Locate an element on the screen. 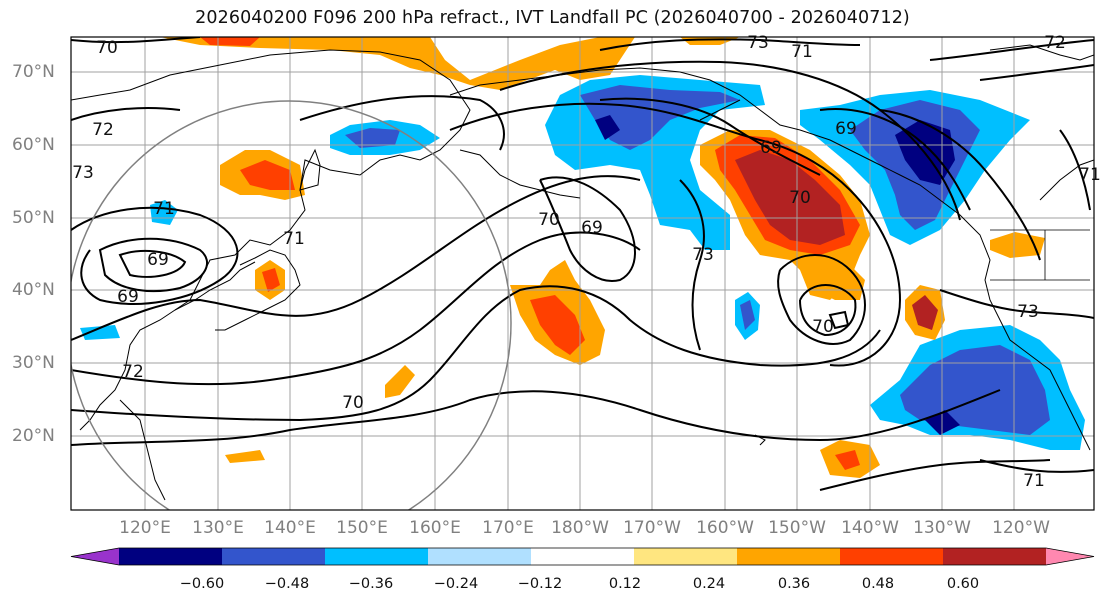 This screenshot has width=1105, height=604. lat-label: 70°N is located at coordinates (33, 72).